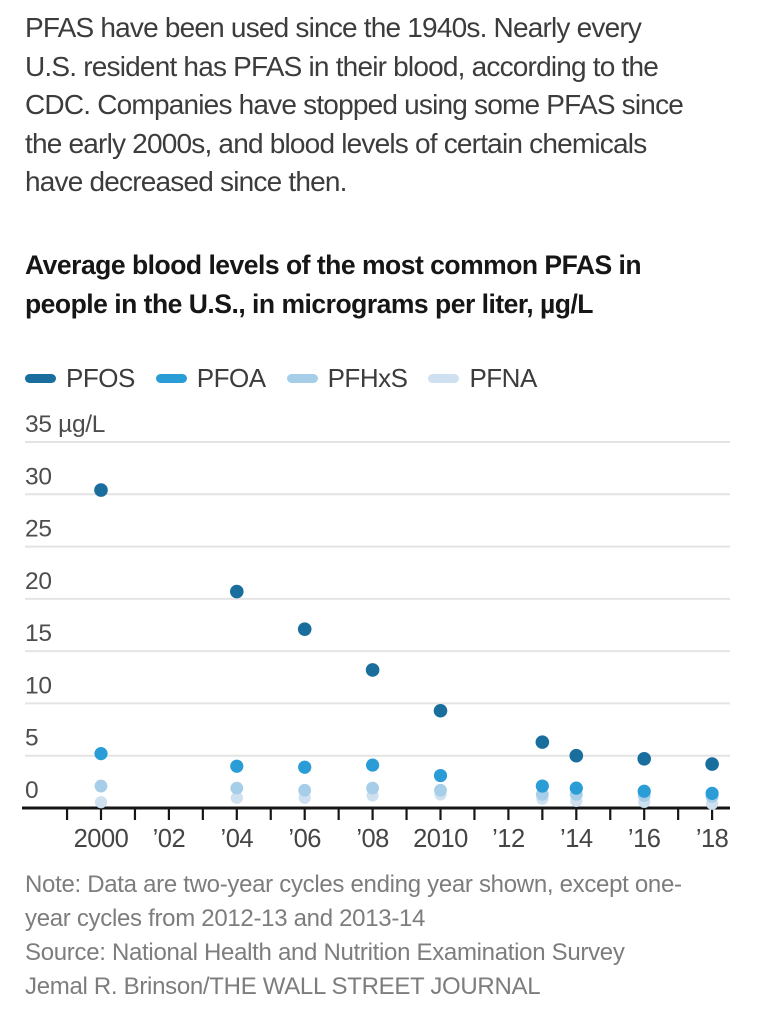 This screenshot has height=1028, width=778. I want to click on x-axis-label-2014: ’14, so click(576, 839).